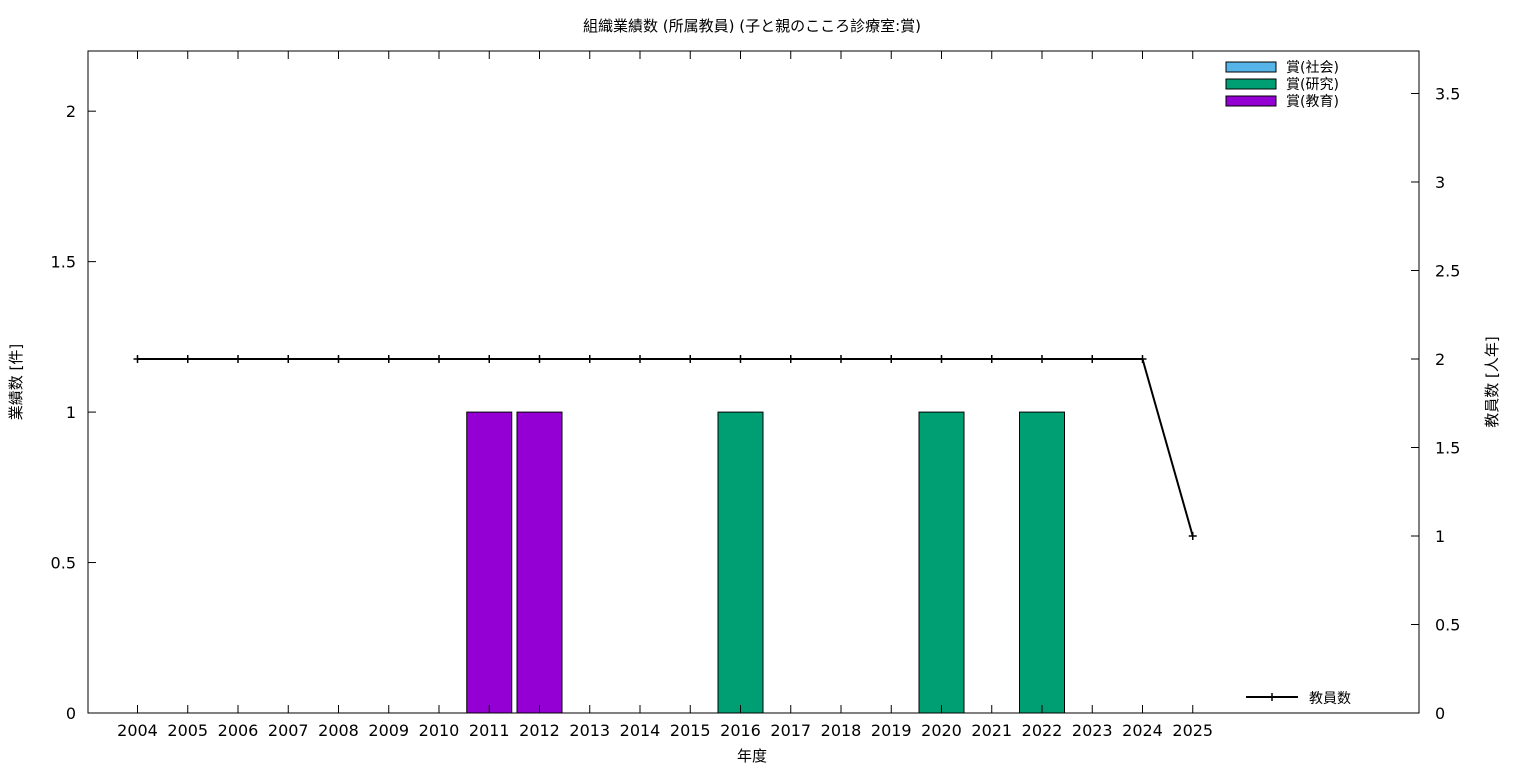  What do you see at coordinates (1142, 730) in the screenshot?
I see `x-tick-label: 2024` at bounding box center [1142, 730].